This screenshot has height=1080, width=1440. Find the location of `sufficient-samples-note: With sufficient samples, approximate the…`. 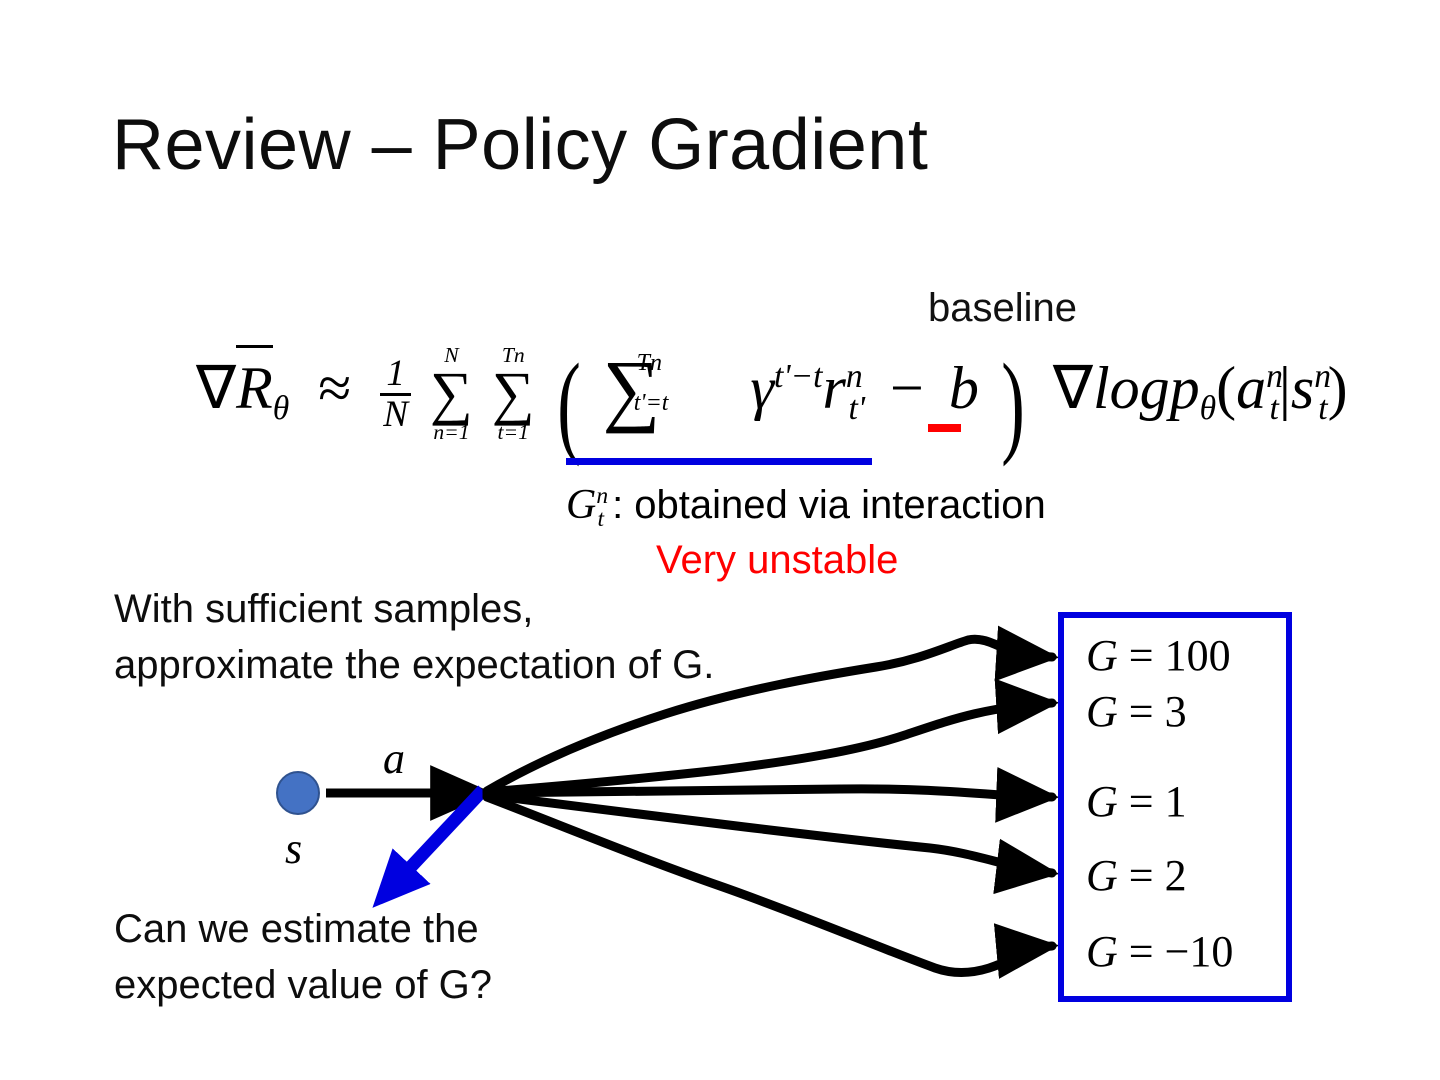

sufficient-samples-note: With sufficient samples, approximate the… is located at coordinates (414, 637).